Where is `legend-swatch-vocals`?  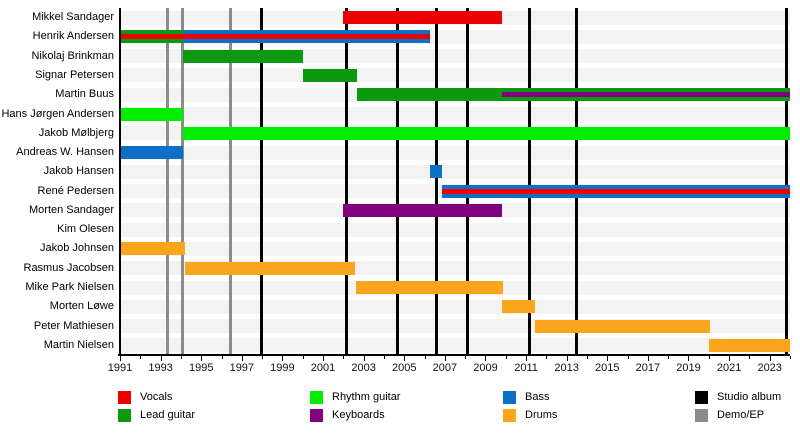
legend-swatch-vocals is located at coordinates (124, 397).